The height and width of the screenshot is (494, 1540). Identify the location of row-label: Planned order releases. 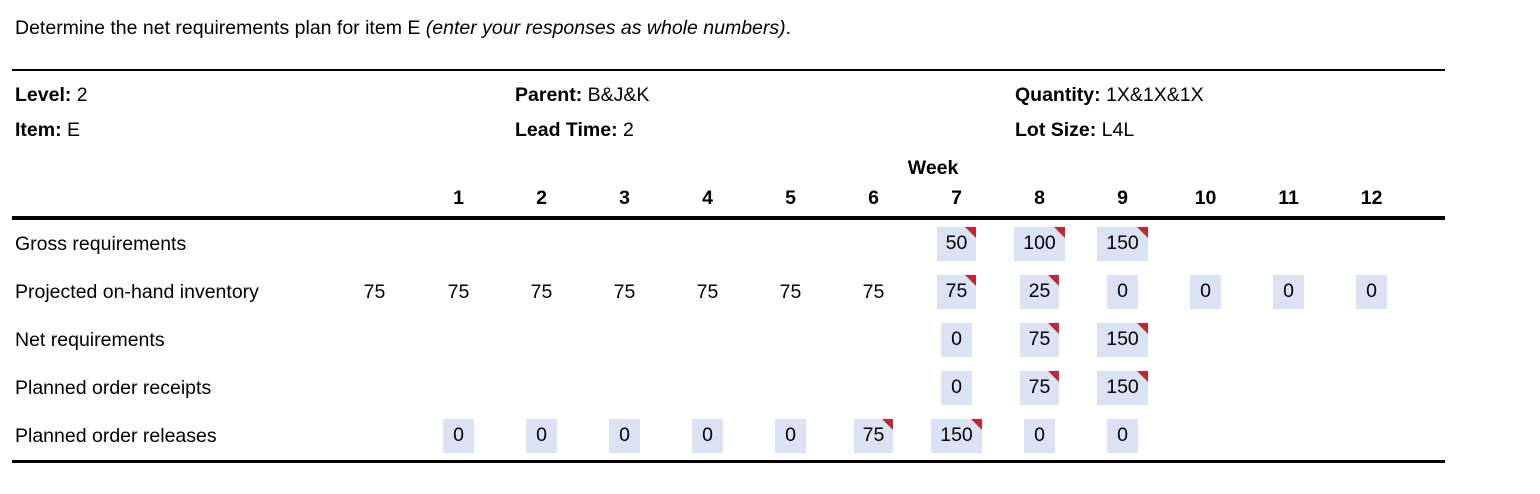
(116, 435).